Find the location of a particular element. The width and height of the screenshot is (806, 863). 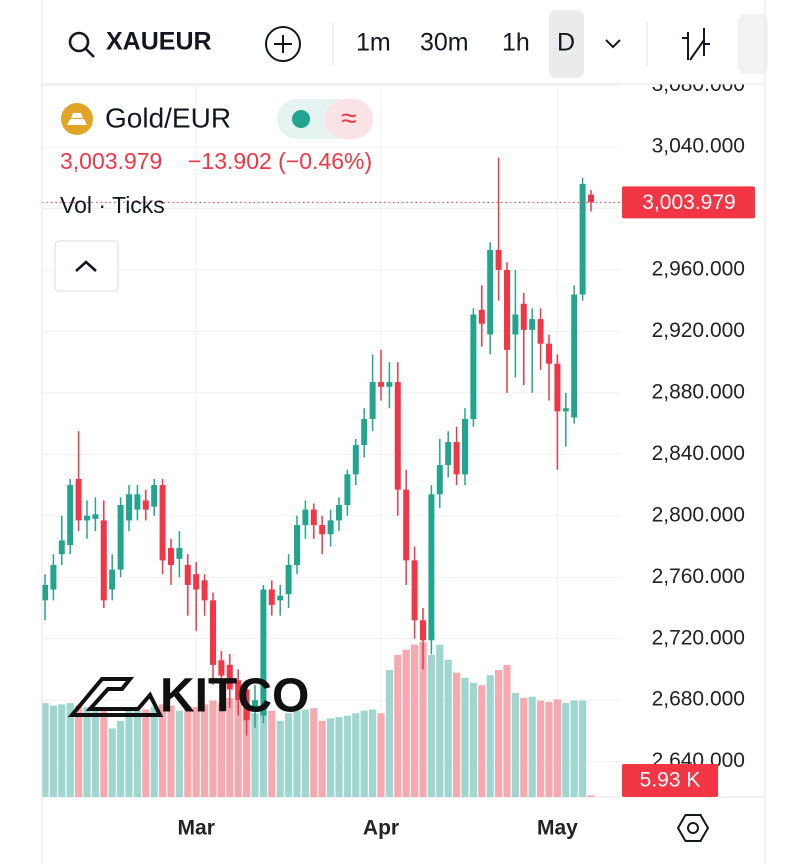

interval: 1m is located at coordinates (373, 43).